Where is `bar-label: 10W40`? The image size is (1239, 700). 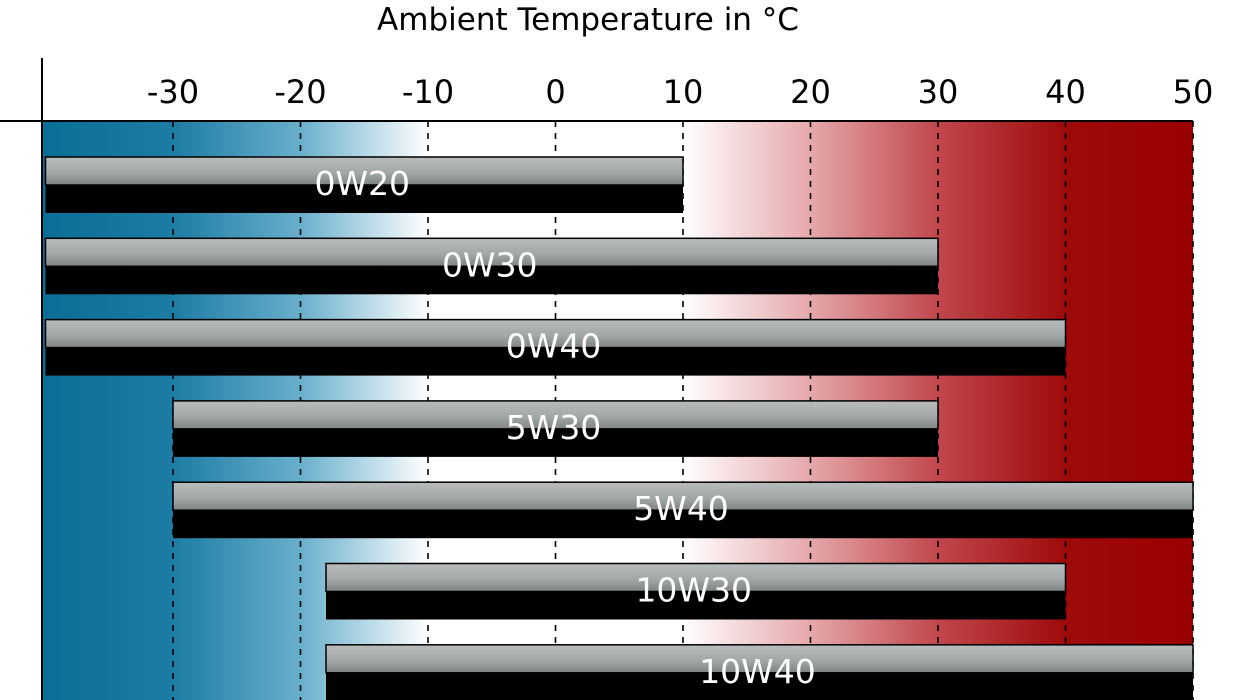
bar-label: 10W40 is located at coordinates (757, 671).